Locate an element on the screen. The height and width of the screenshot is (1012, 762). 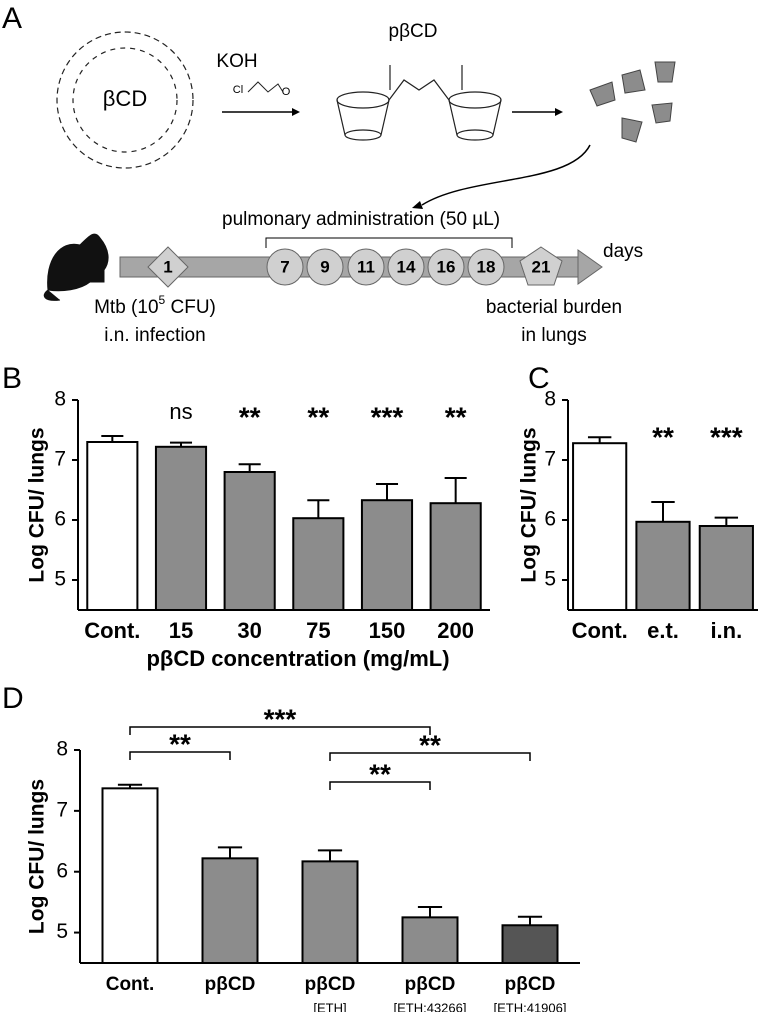
day-label: 1 is located at coordinates (167, 266).